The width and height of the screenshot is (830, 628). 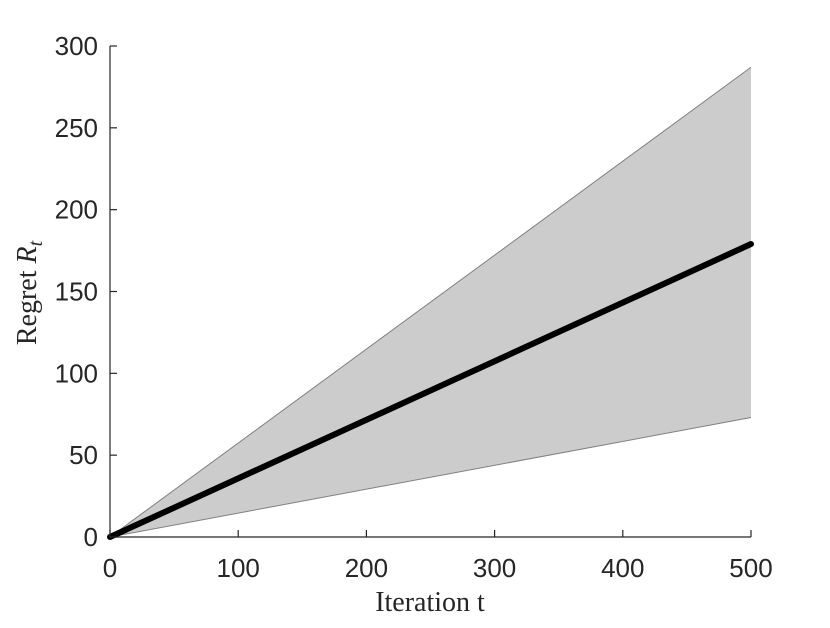 What do you see at coordinates (750, 568) in the screenshot?
I see `x-tick-label: 500` at bounding box center [750, 568].